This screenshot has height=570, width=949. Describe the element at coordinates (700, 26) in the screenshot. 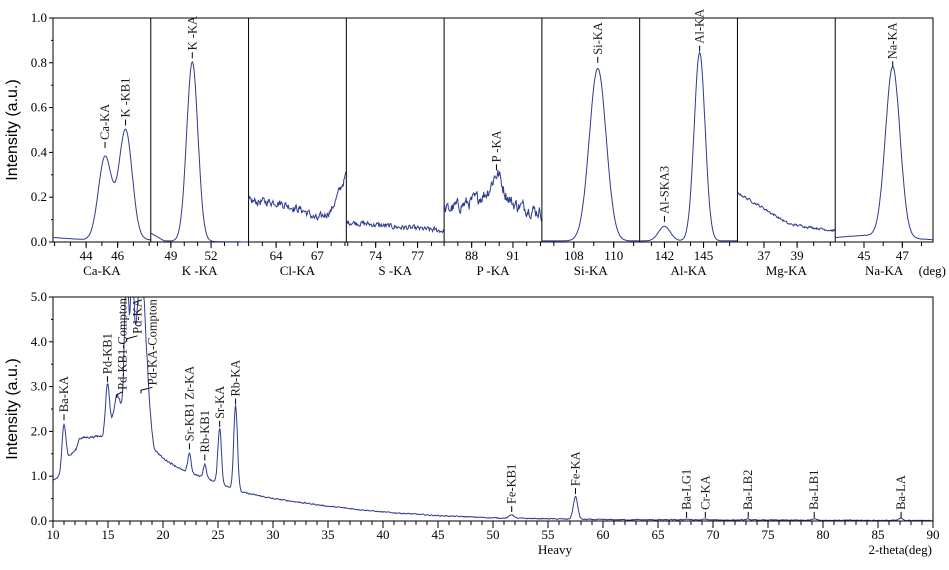

I see `peak-label: Al-KA` at that location.